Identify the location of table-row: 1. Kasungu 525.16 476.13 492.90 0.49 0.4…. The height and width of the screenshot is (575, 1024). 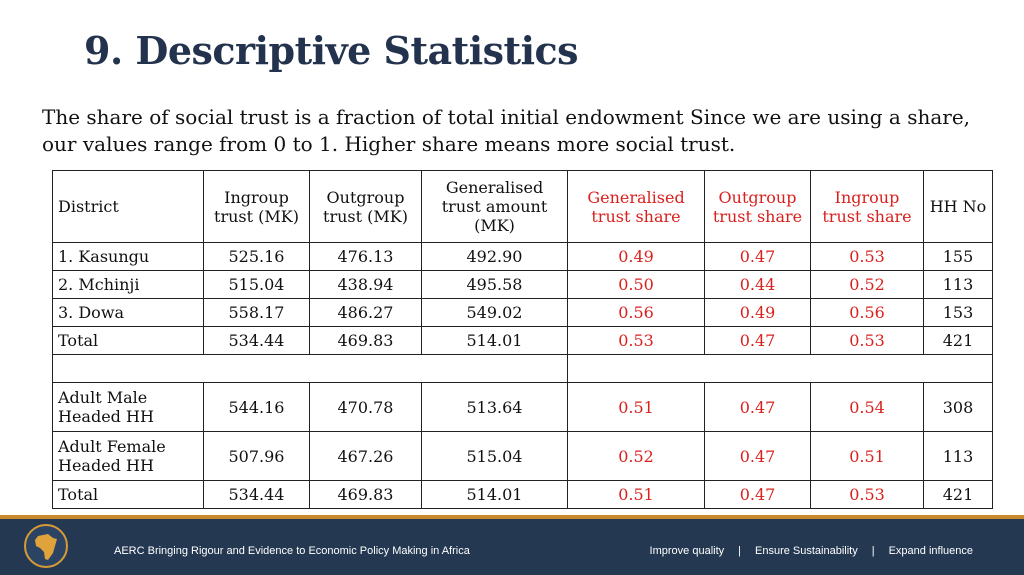
(522, 256).